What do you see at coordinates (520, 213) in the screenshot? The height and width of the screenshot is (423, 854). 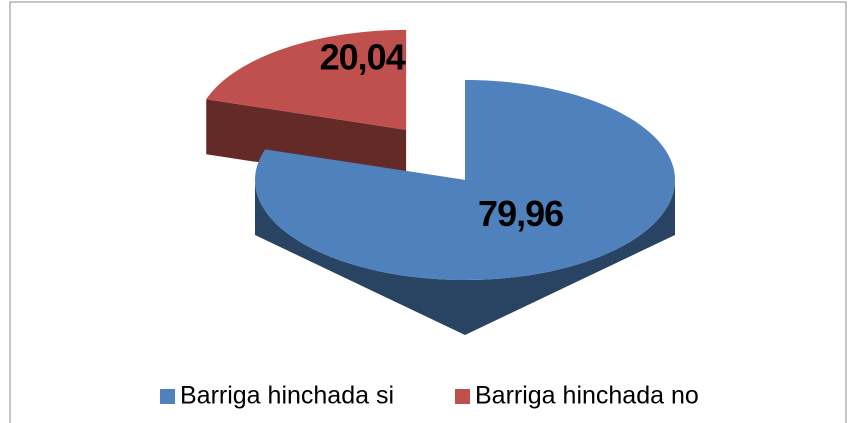 I see `data-label: 79,96` at bounding box center [520, 213].